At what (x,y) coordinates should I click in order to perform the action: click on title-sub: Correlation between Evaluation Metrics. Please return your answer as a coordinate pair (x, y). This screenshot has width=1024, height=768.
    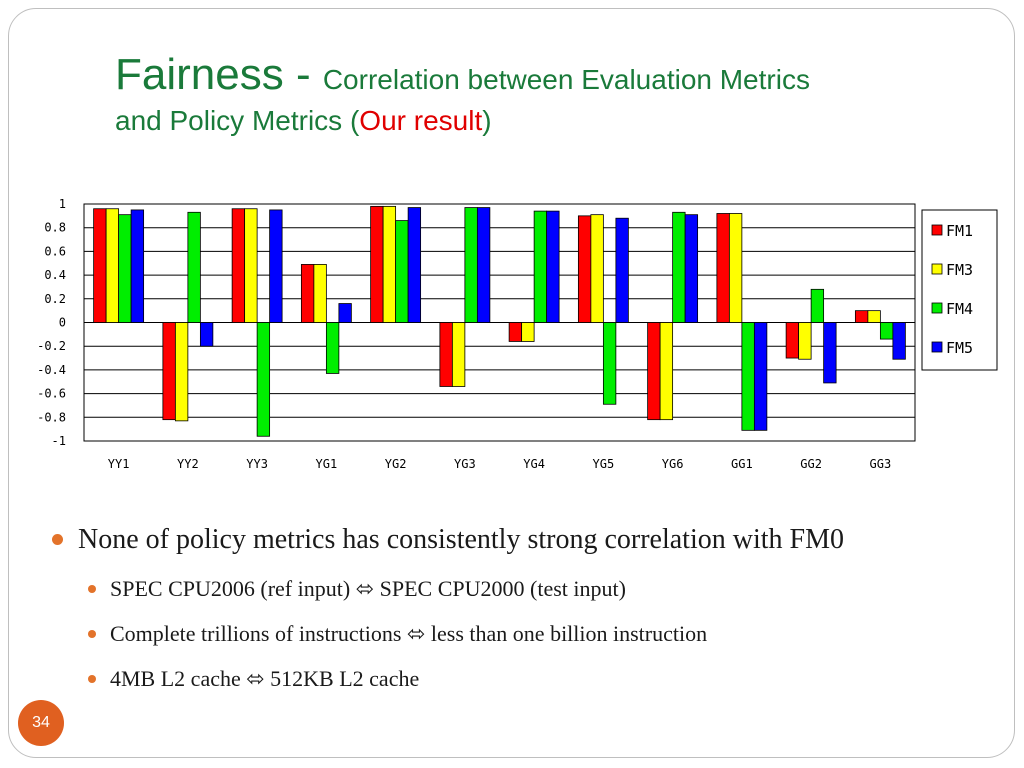
    Looking at the image, I should click on (566, 79).